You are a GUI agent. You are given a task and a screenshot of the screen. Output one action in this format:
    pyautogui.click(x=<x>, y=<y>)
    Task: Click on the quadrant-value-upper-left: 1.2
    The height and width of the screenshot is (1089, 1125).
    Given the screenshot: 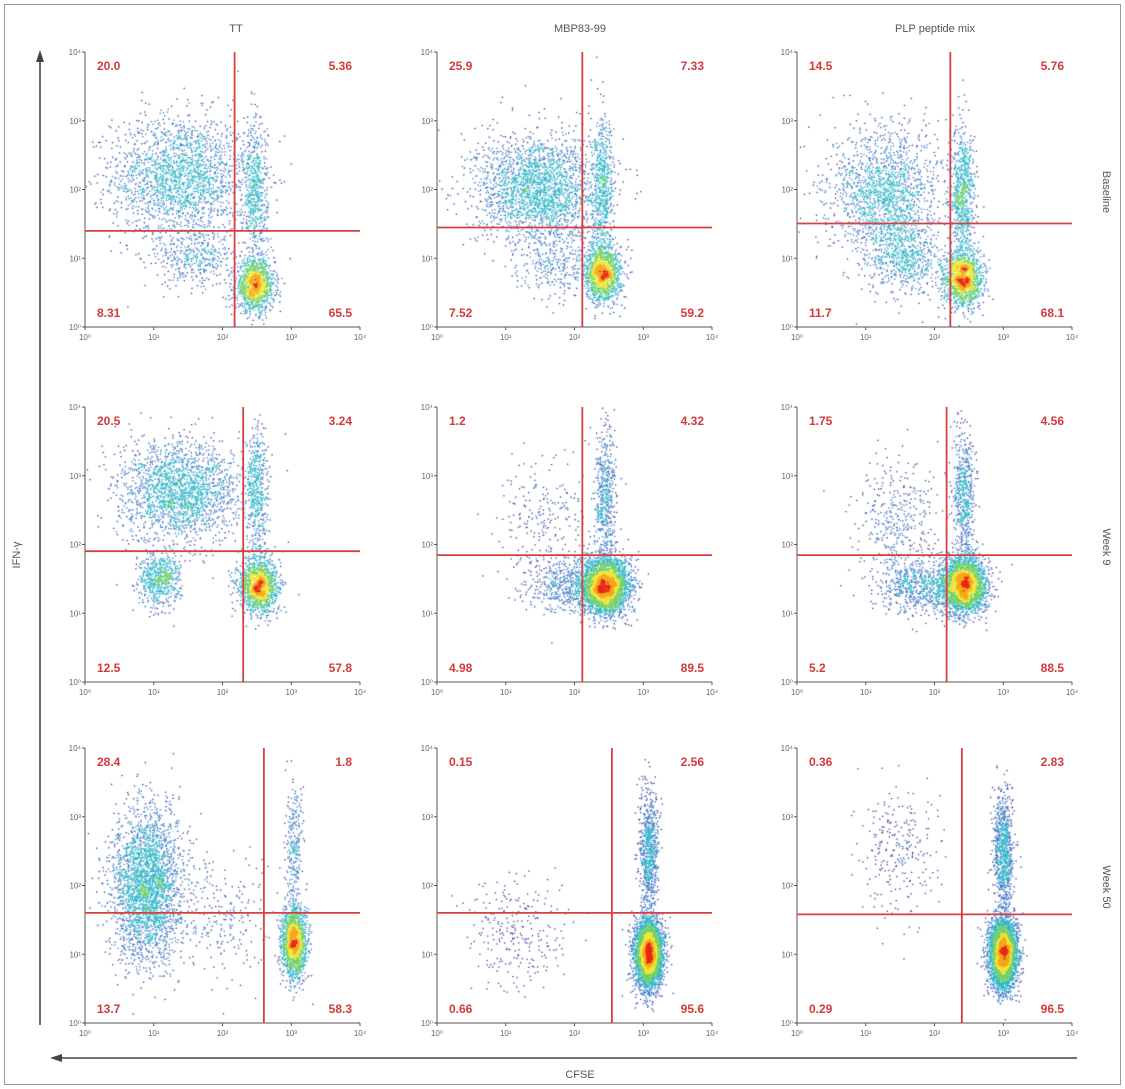 What is the action you would take?
    pyautogui.click(x=457, y=421)
    